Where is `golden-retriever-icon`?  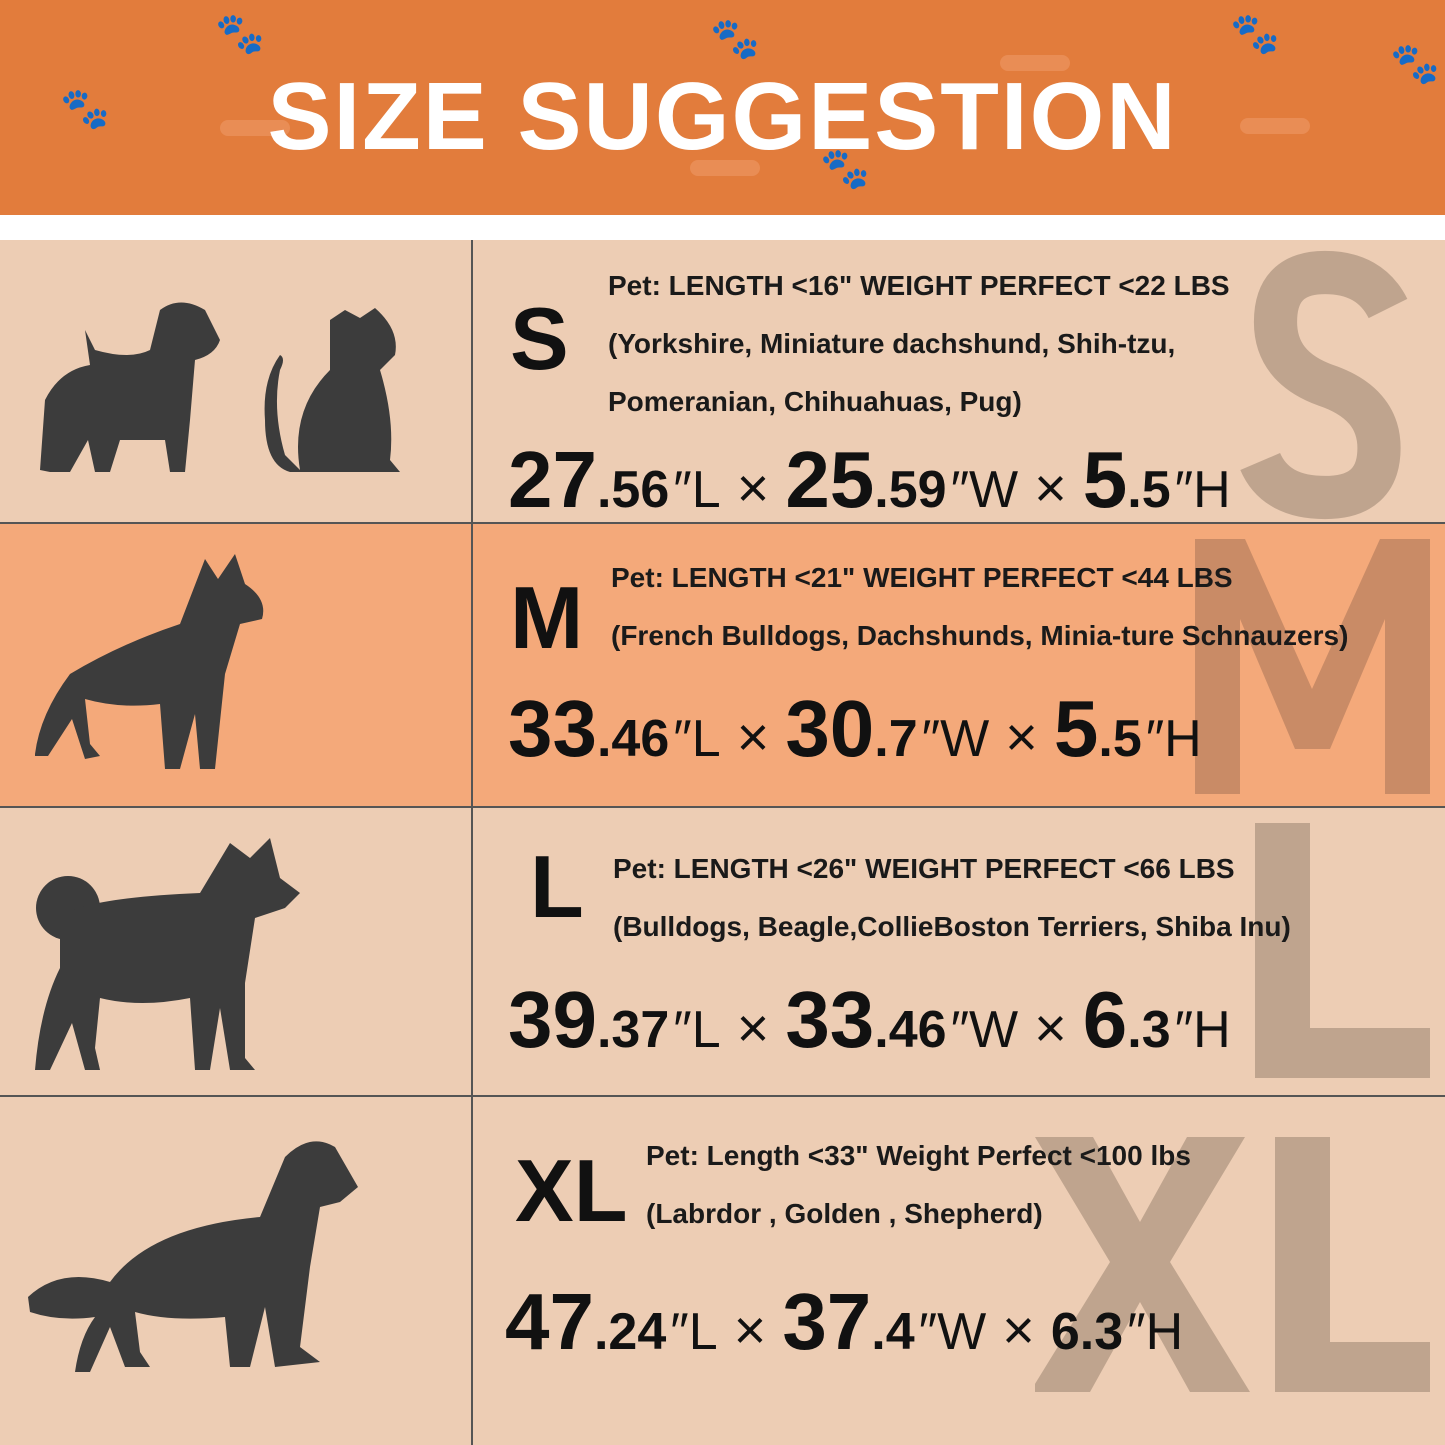 golden-retriever-icon is located at coordinates (193, 1256).